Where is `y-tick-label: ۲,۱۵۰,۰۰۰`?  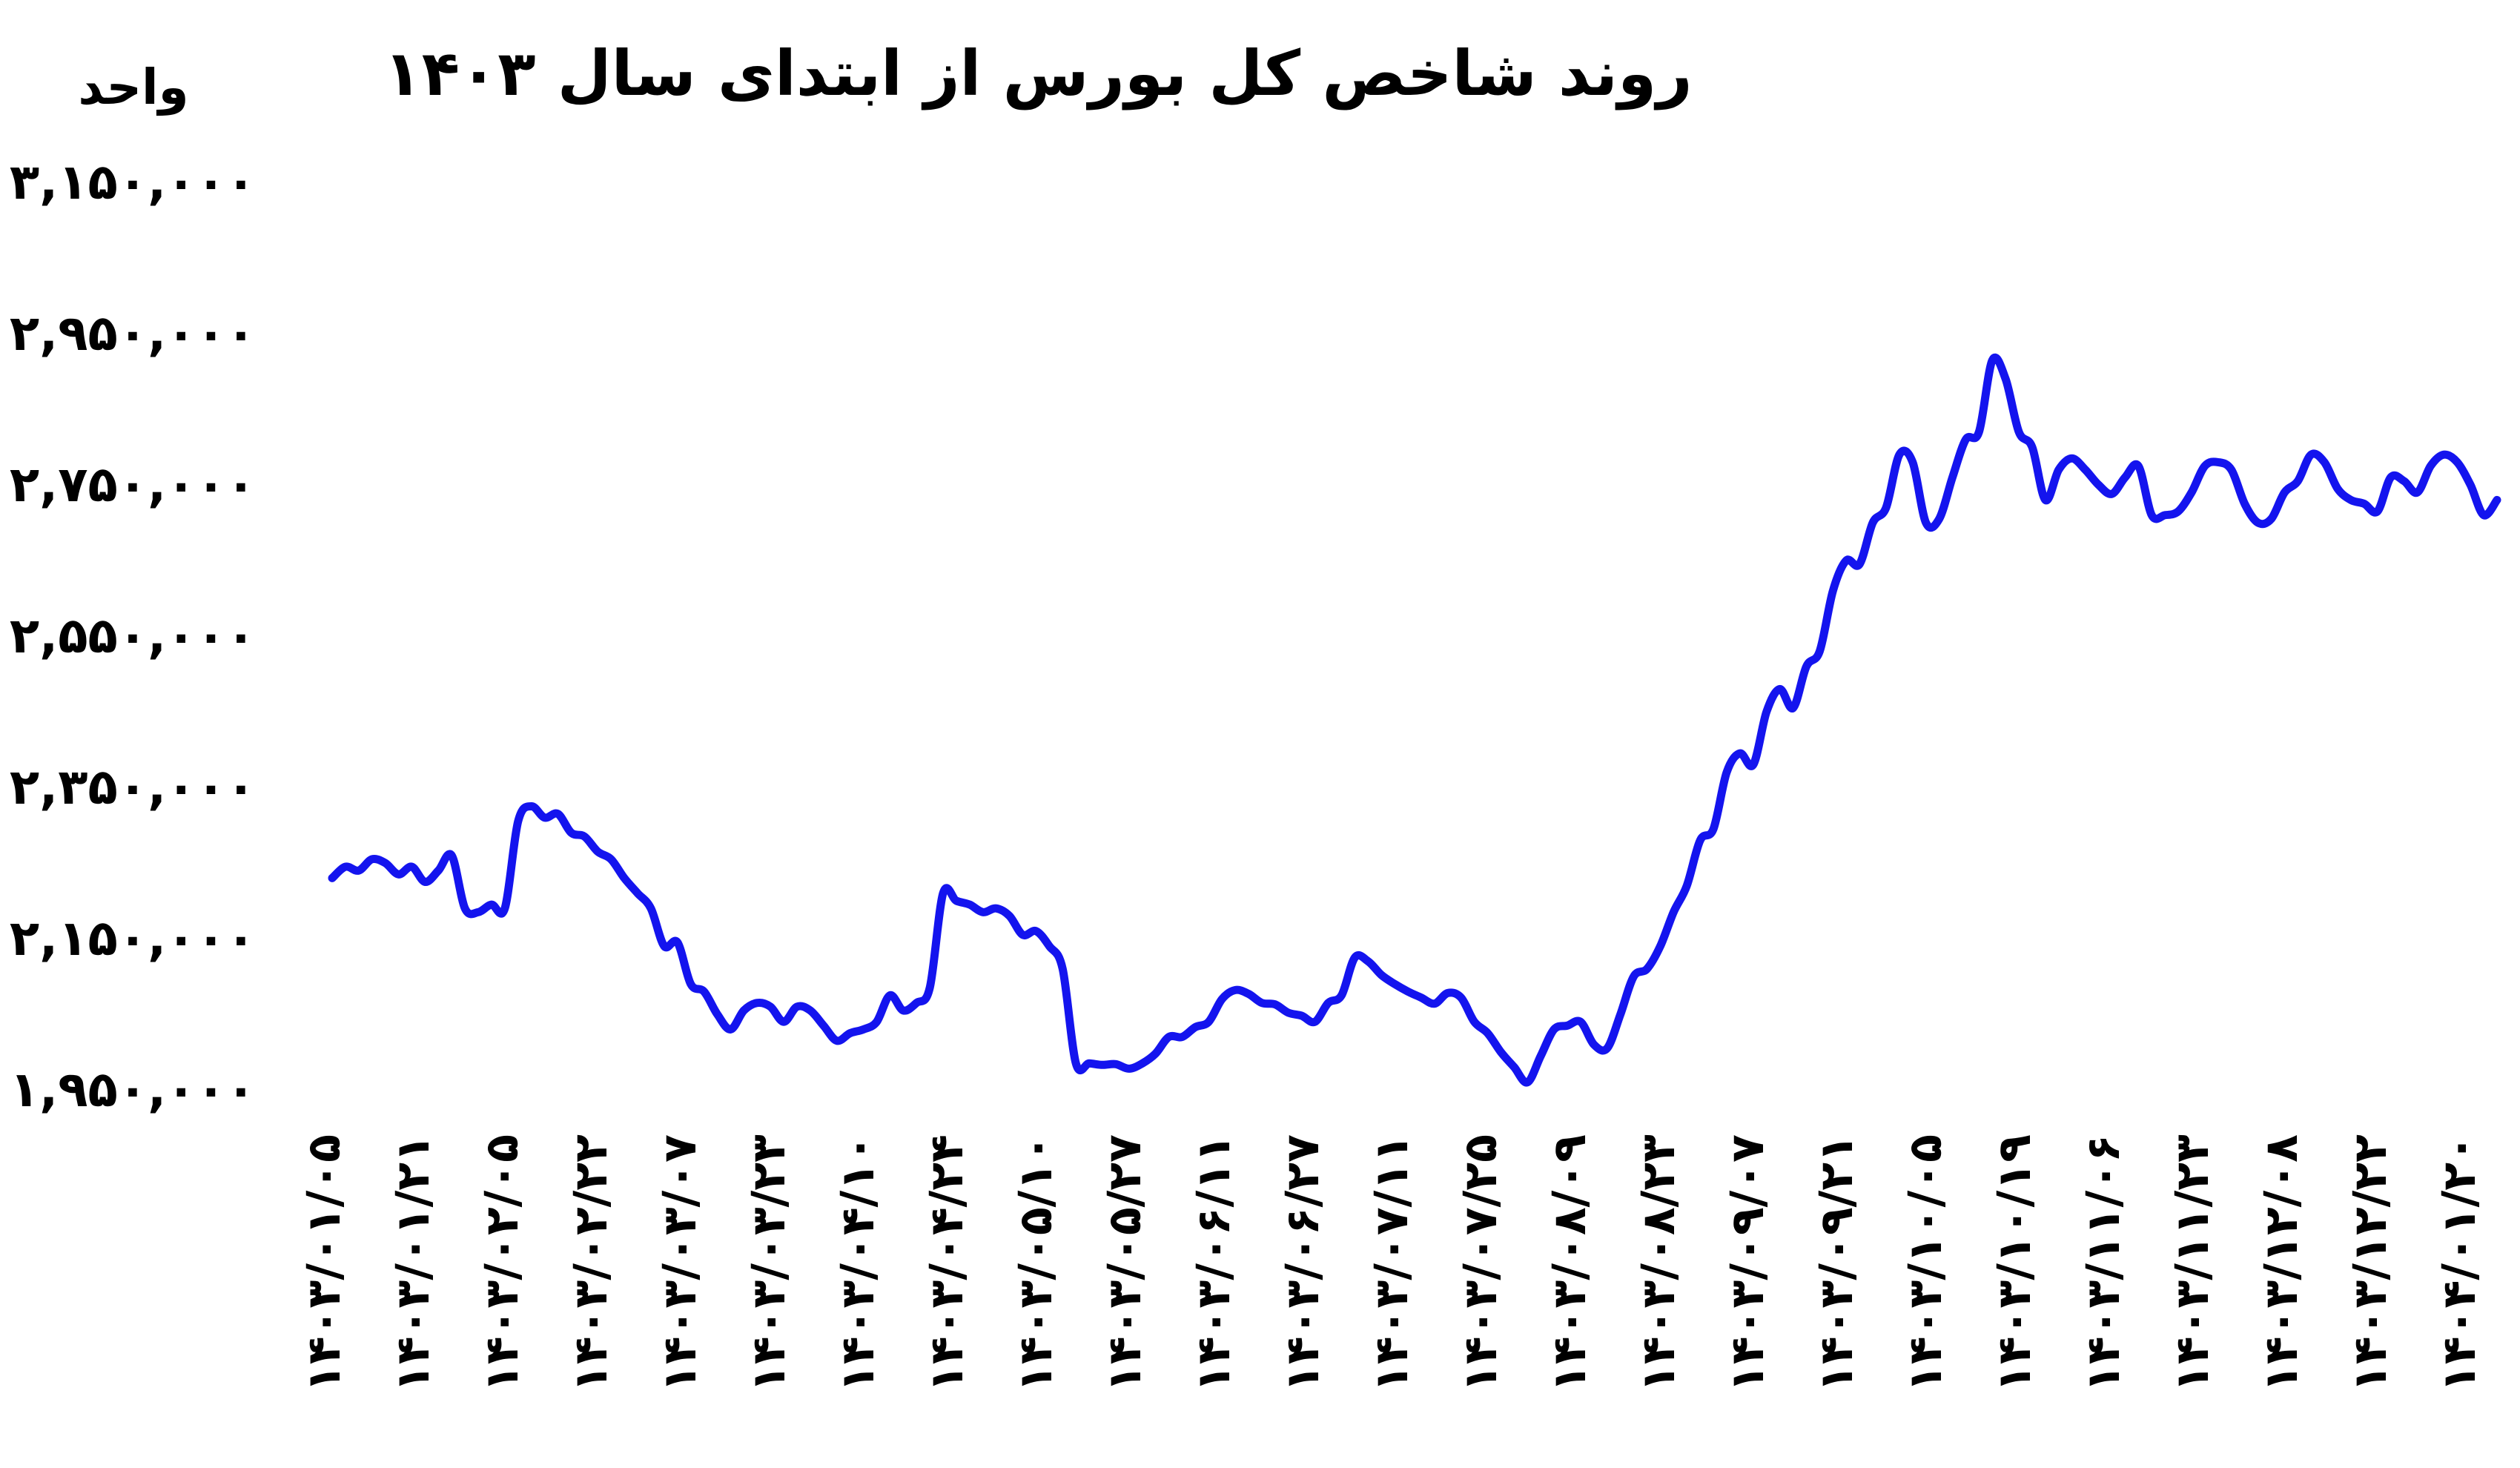
y-tick-label: ۲,۱۵۰,۰۰۰ is located at coordinates (133, 938).